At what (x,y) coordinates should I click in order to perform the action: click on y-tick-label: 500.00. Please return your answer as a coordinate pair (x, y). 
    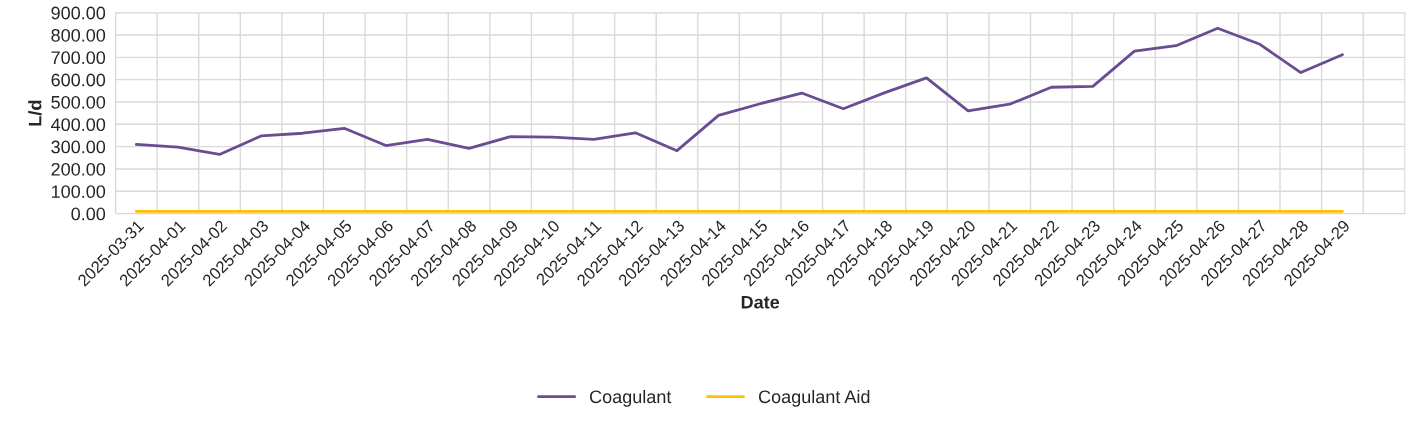
    Looking at the image, I should click on (78, 102).